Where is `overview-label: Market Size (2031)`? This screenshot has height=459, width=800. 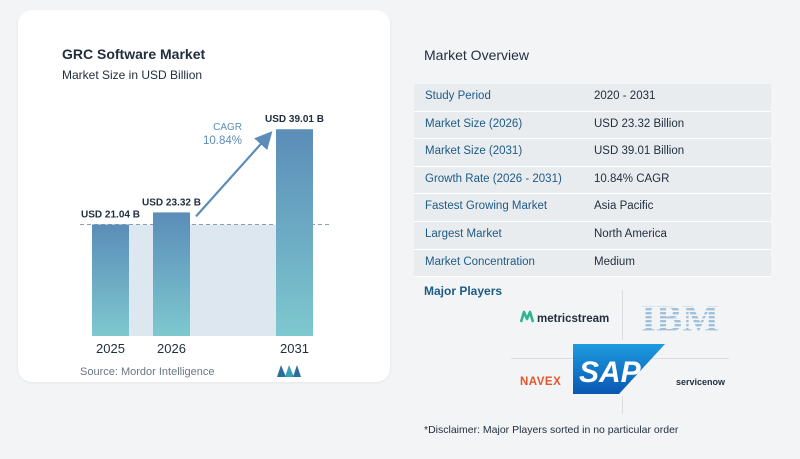
overview-label: Market Size (2031) is located at coordinates (474, 151).